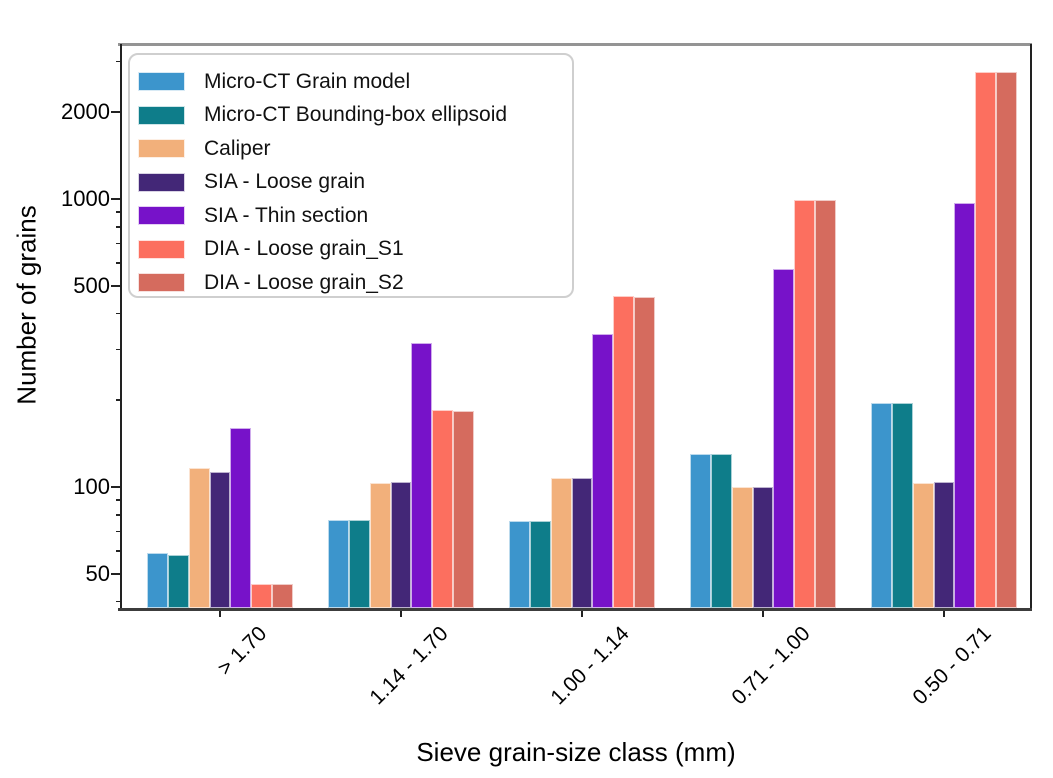  Describe the element at coordinates (443, 509) in the screenshot. I see `bar-series6-group2` at that location.